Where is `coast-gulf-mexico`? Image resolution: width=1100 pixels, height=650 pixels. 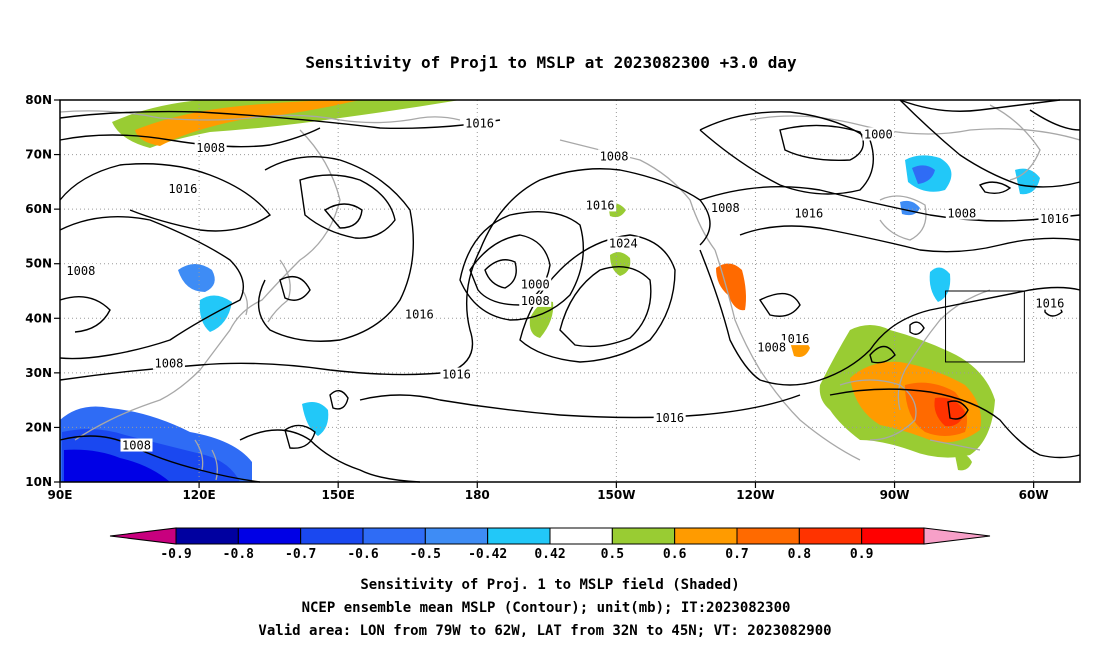
coast-gulf-mexico is located at coordinates (878, 410).